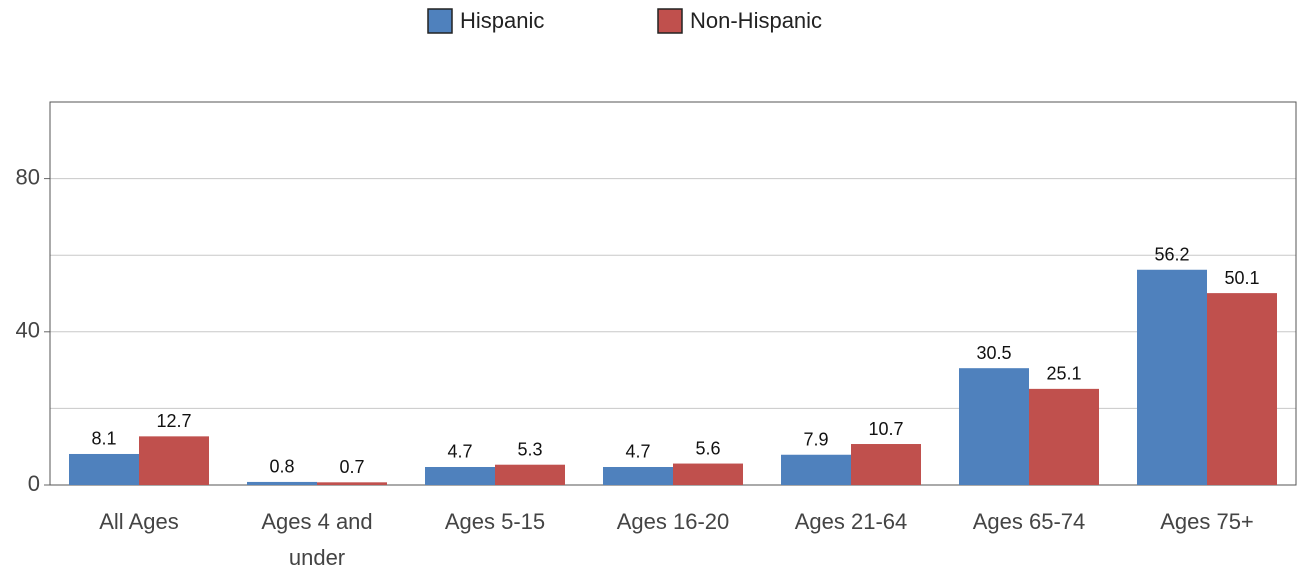 The height and width of the screenshot is (575, 1301). Describe the element at coordinates (34, 483) in the screenshot. I see `y-tick-label: 0` at that location.